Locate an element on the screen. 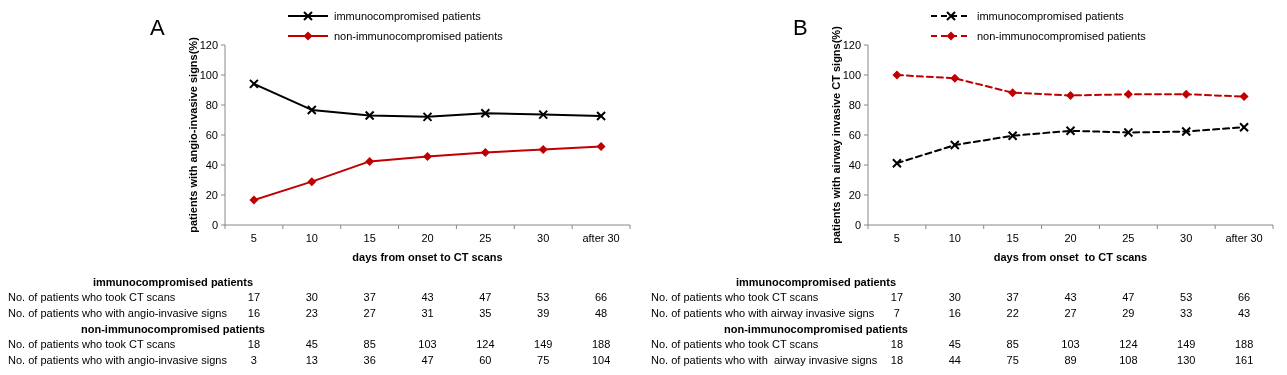 This screenshot has width=1287, height=375. text: 161 is located at coordinates (1244, 360).